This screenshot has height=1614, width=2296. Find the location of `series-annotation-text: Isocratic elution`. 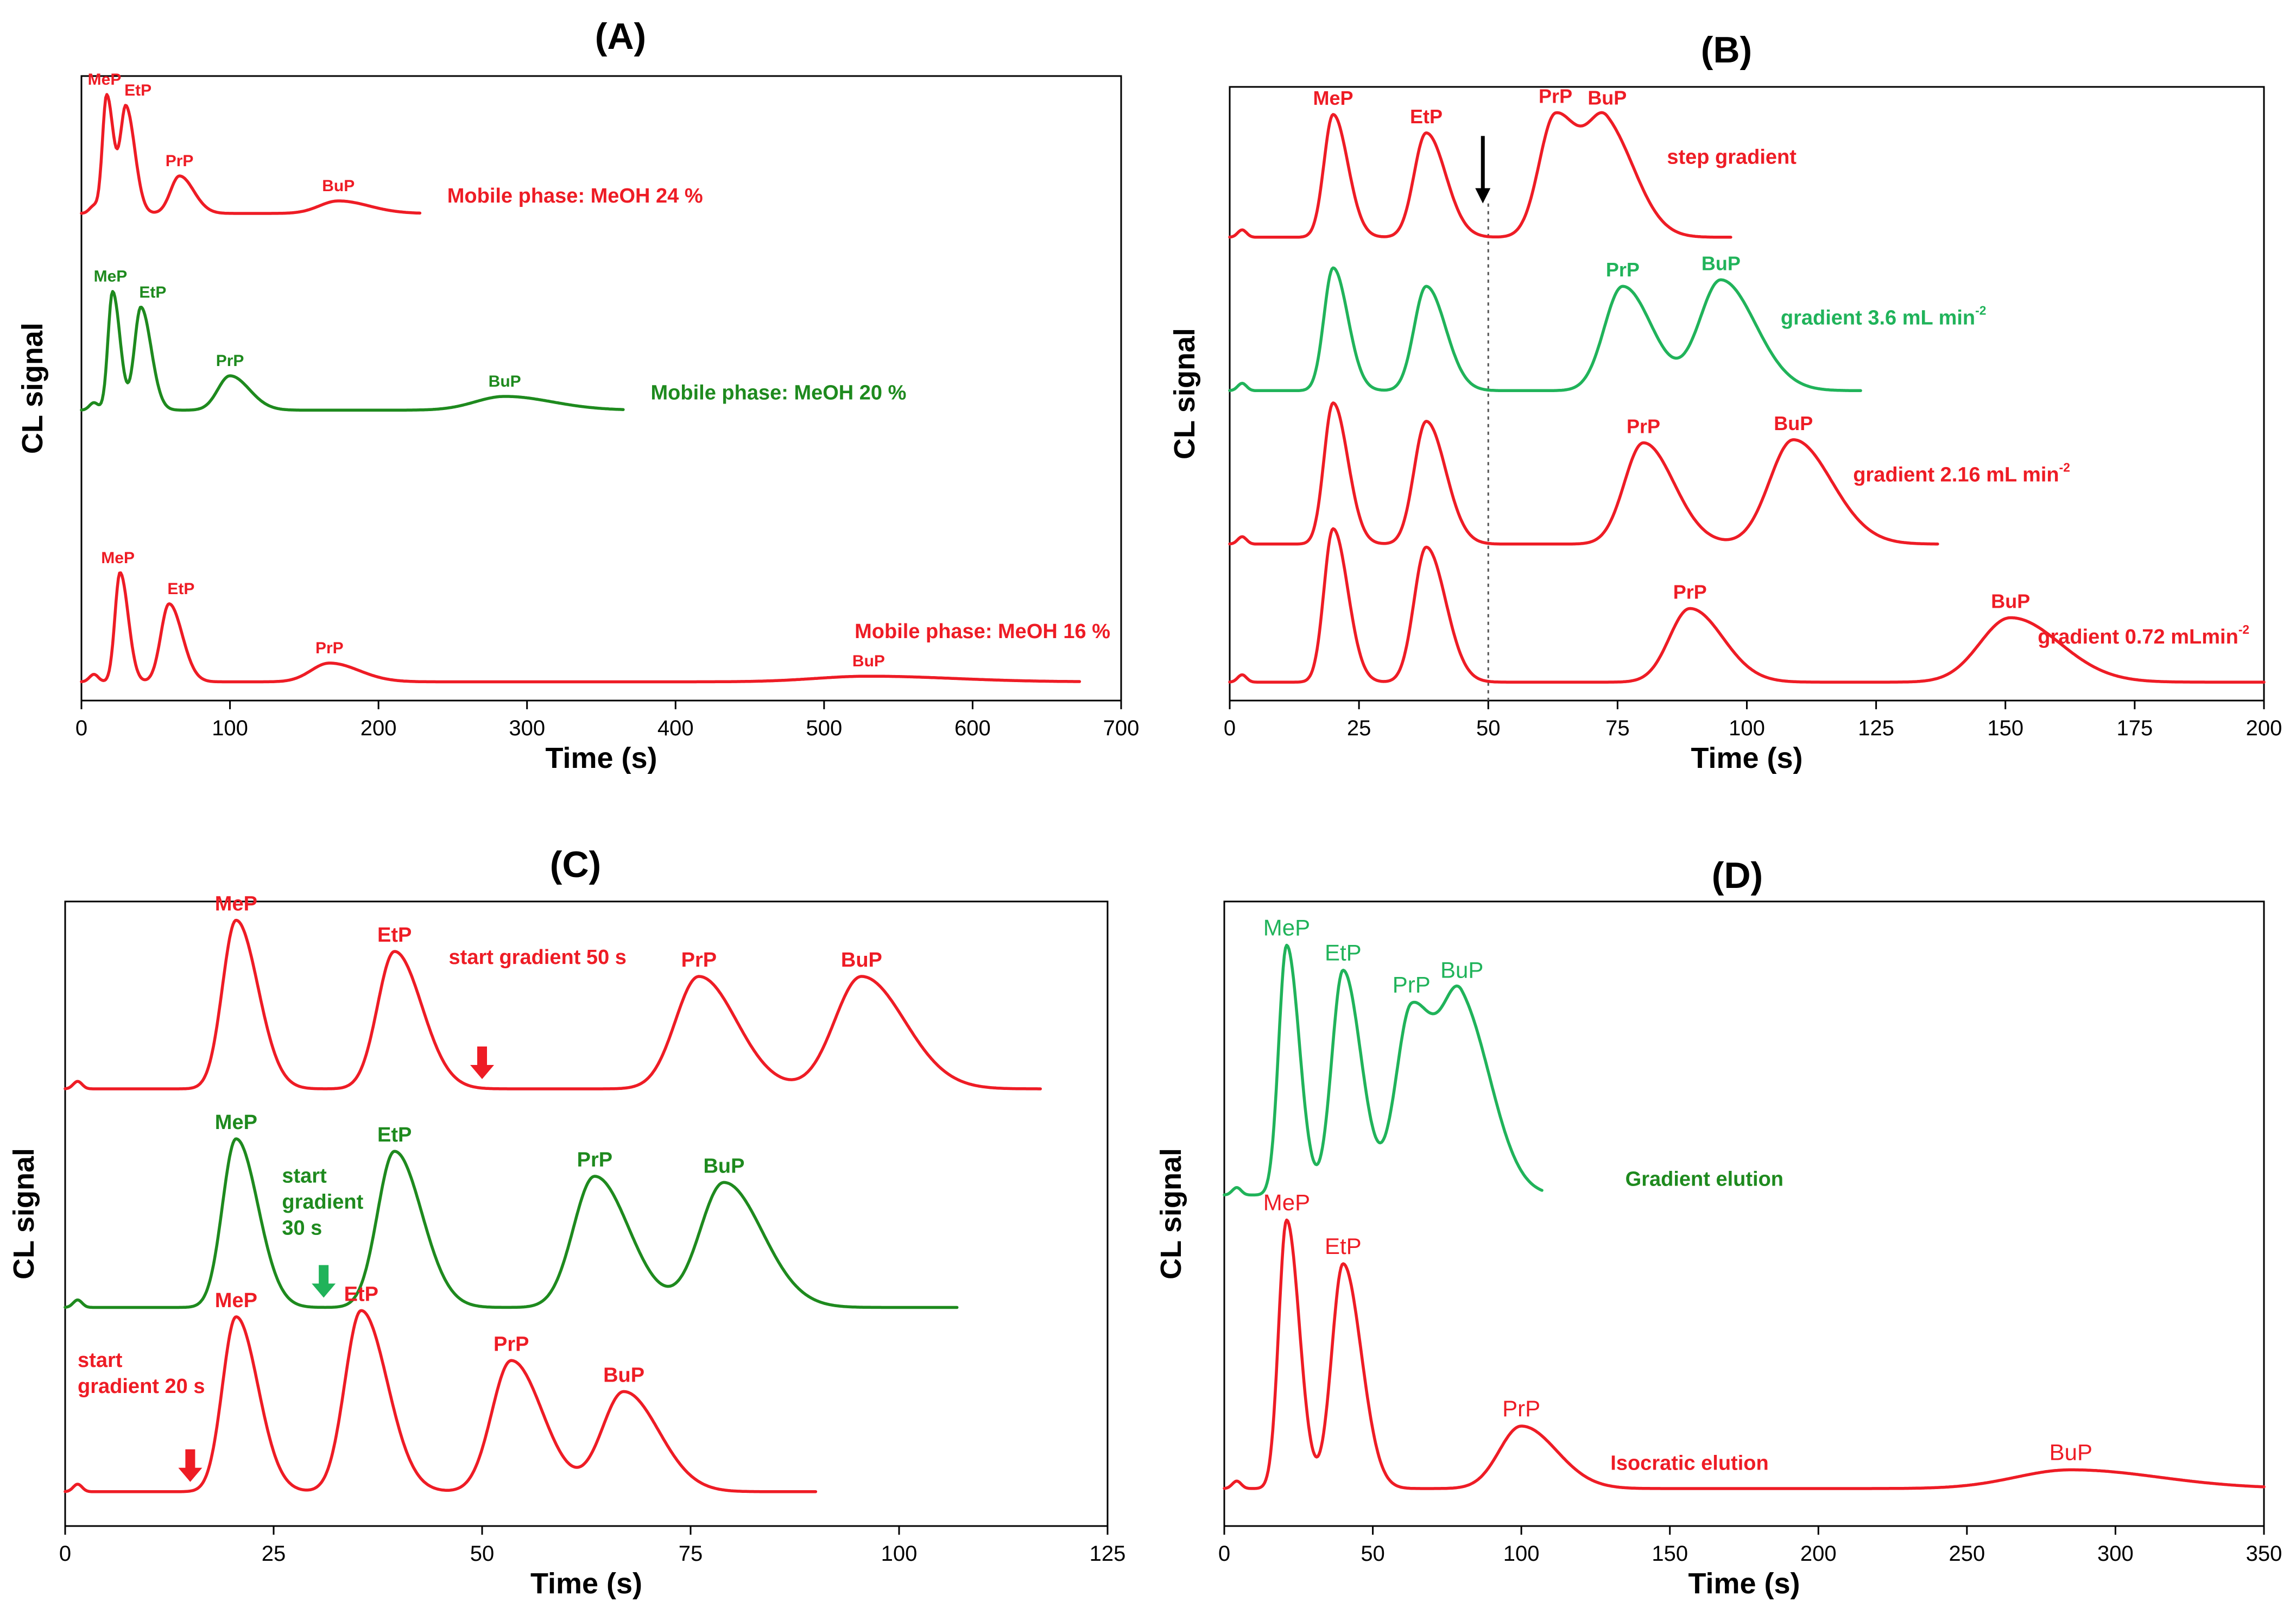

series-annotation-text: Isocratic elution is located at coordinates (1689, 1463).